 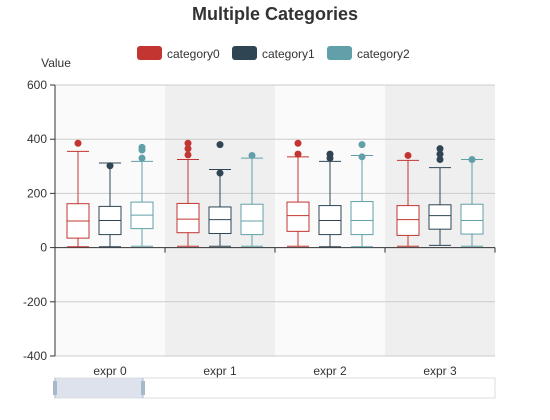 I want to click on legend-item-category1: category1, so click(x=273, y=53).